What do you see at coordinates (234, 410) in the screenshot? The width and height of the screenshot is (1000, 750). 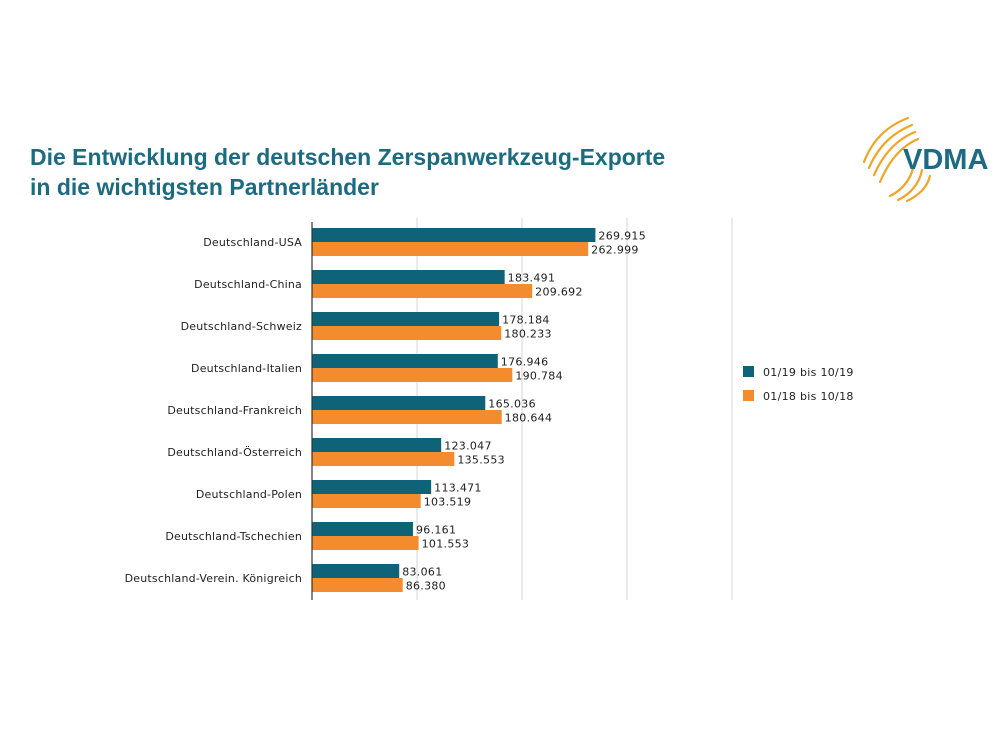 I see `category-label: Deutschland-Frankreich` at bounding box center [234, 410].